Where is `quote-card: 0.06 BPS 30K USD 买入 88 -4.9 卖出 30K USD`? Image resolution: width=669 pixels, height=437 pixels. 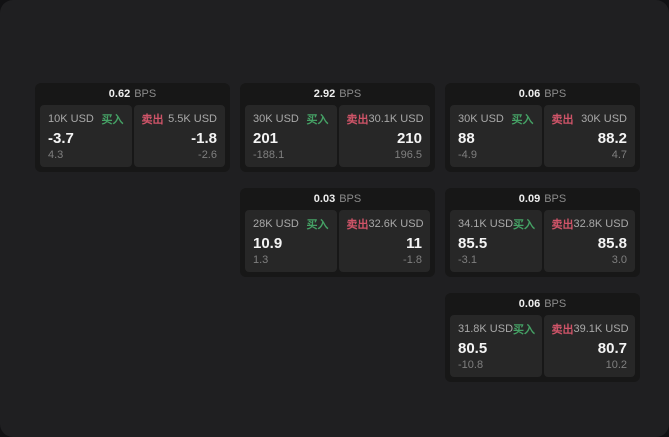
quote-card: 0.06 BPS 30K USD 买入 88 -4.9 卖出 30K USD is located at coordinates (542, 127).